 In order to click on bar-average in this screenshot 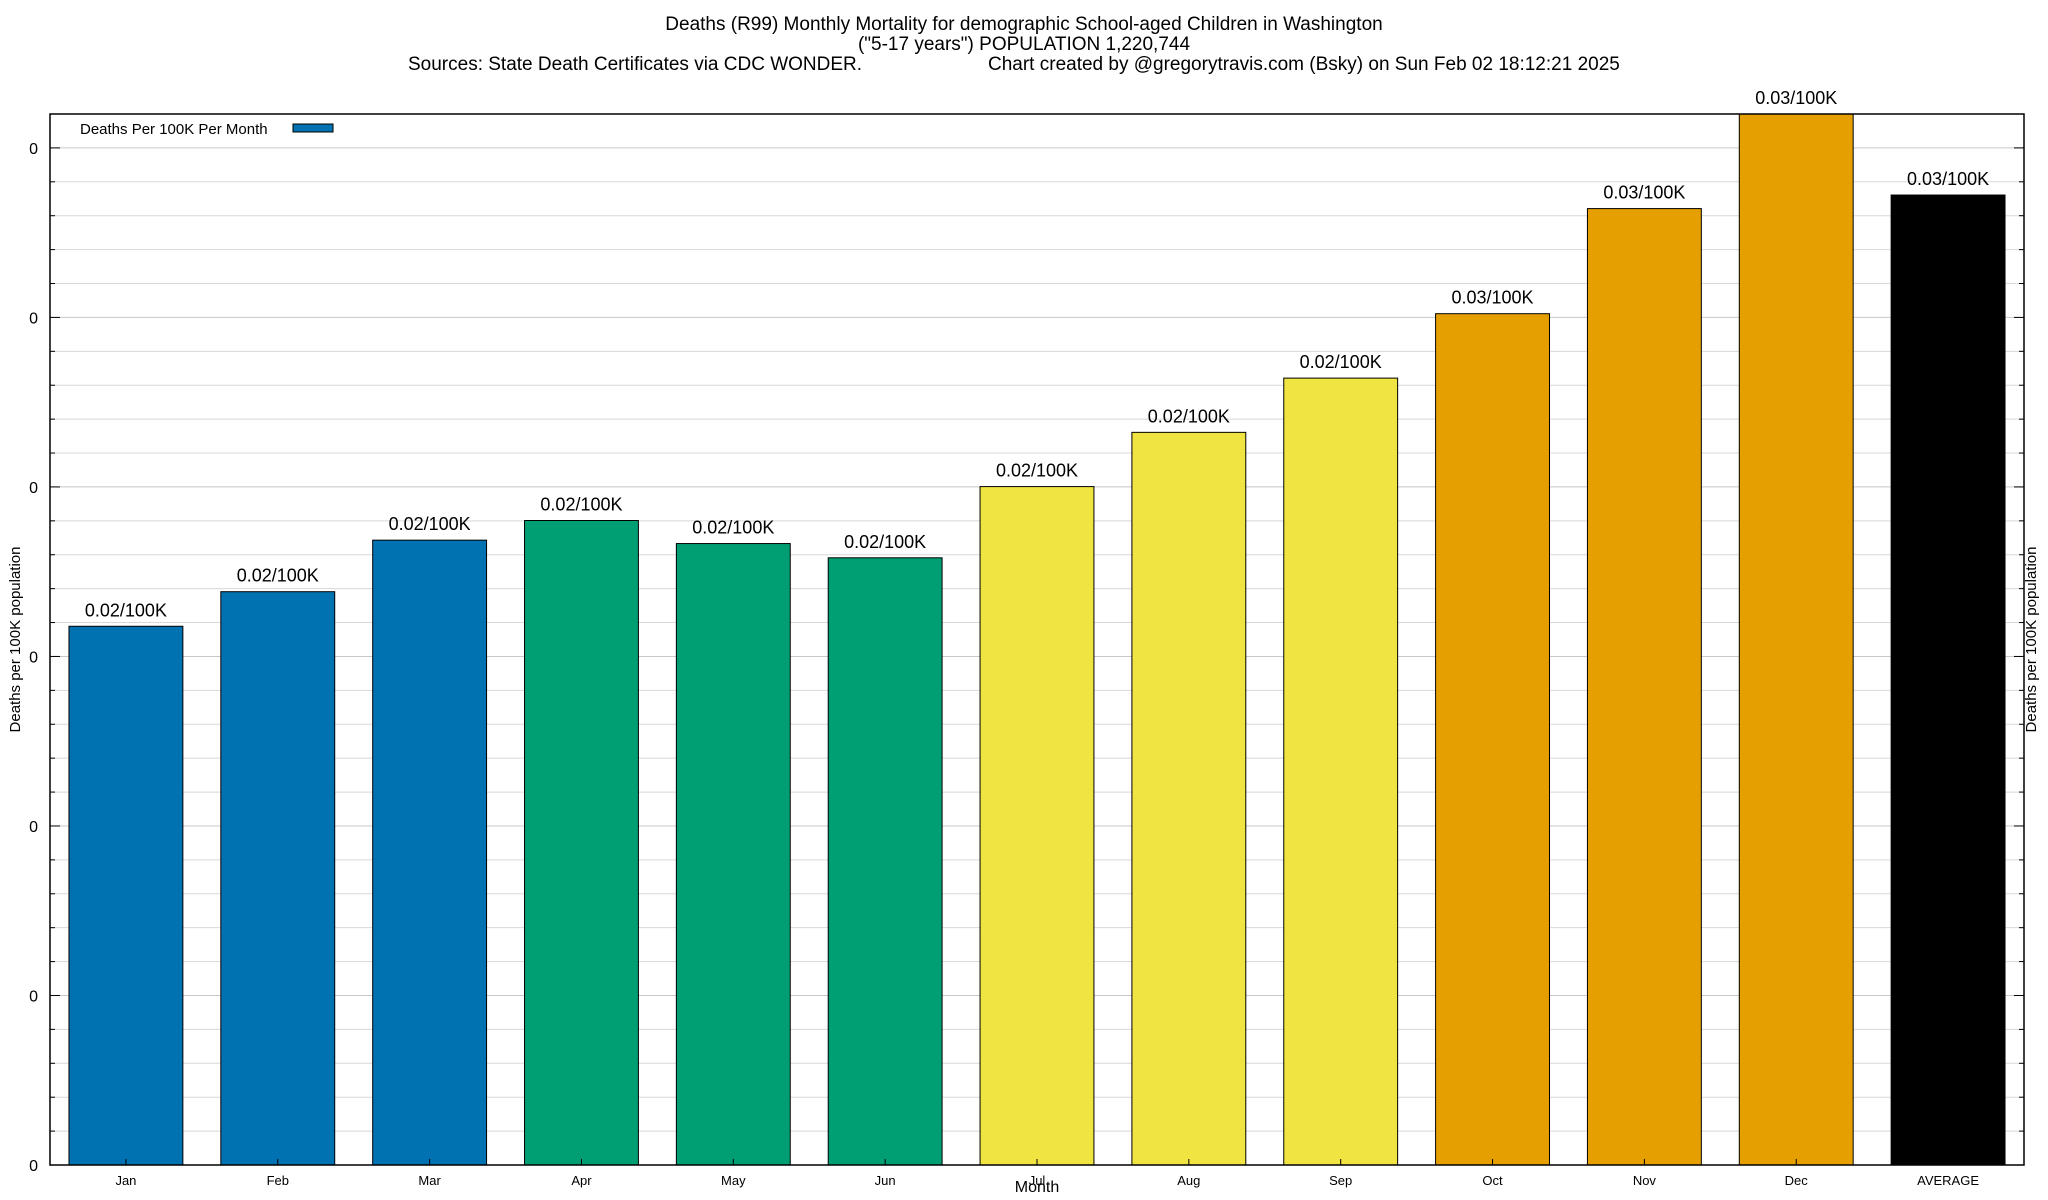, I will do `click(1948, 680)`.